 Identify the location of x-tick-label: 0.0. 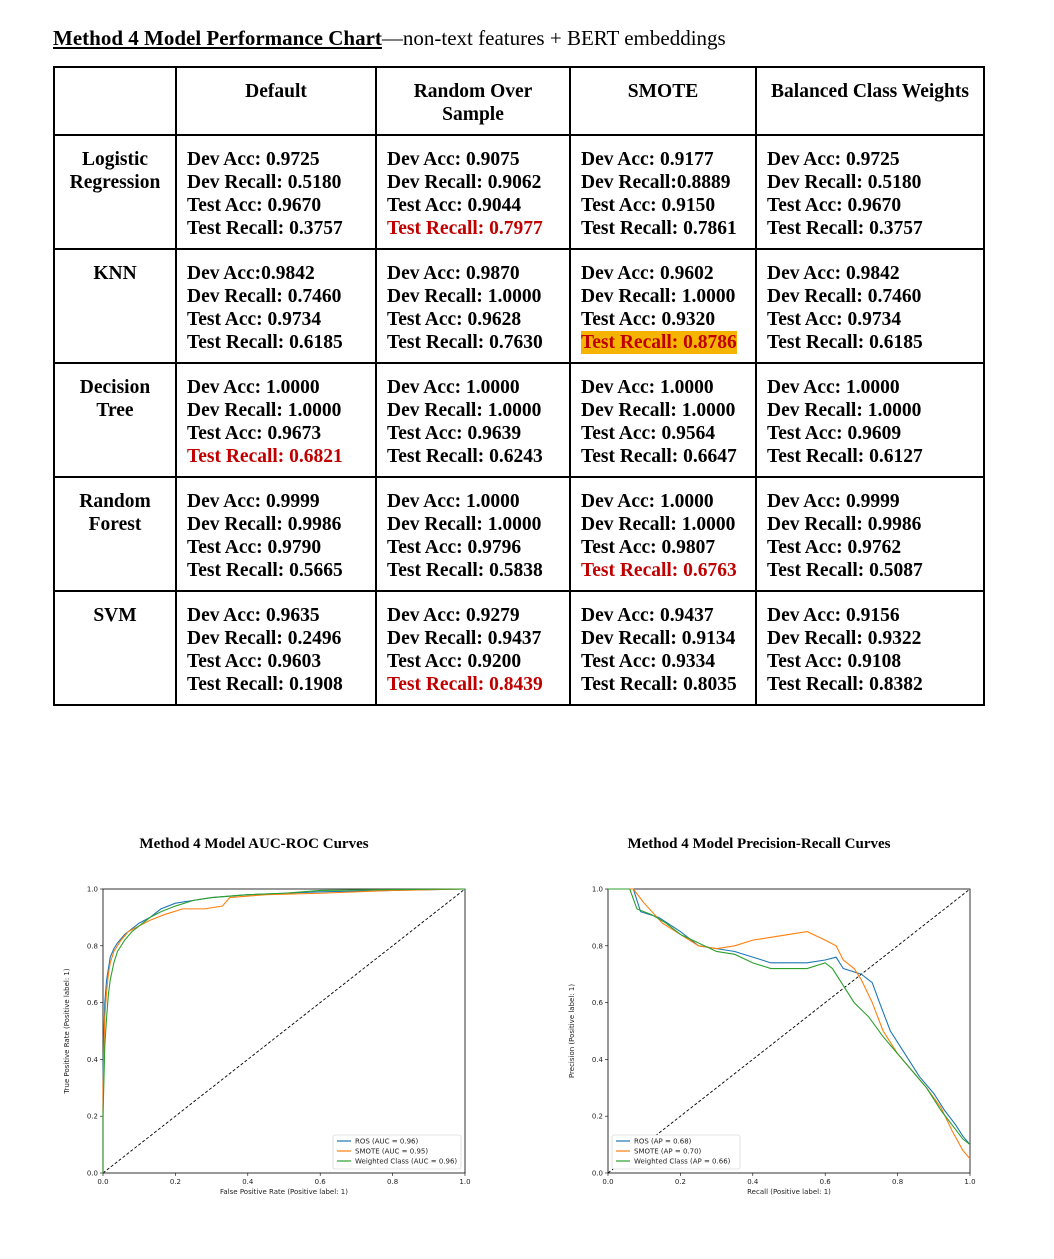
(102, 1182).